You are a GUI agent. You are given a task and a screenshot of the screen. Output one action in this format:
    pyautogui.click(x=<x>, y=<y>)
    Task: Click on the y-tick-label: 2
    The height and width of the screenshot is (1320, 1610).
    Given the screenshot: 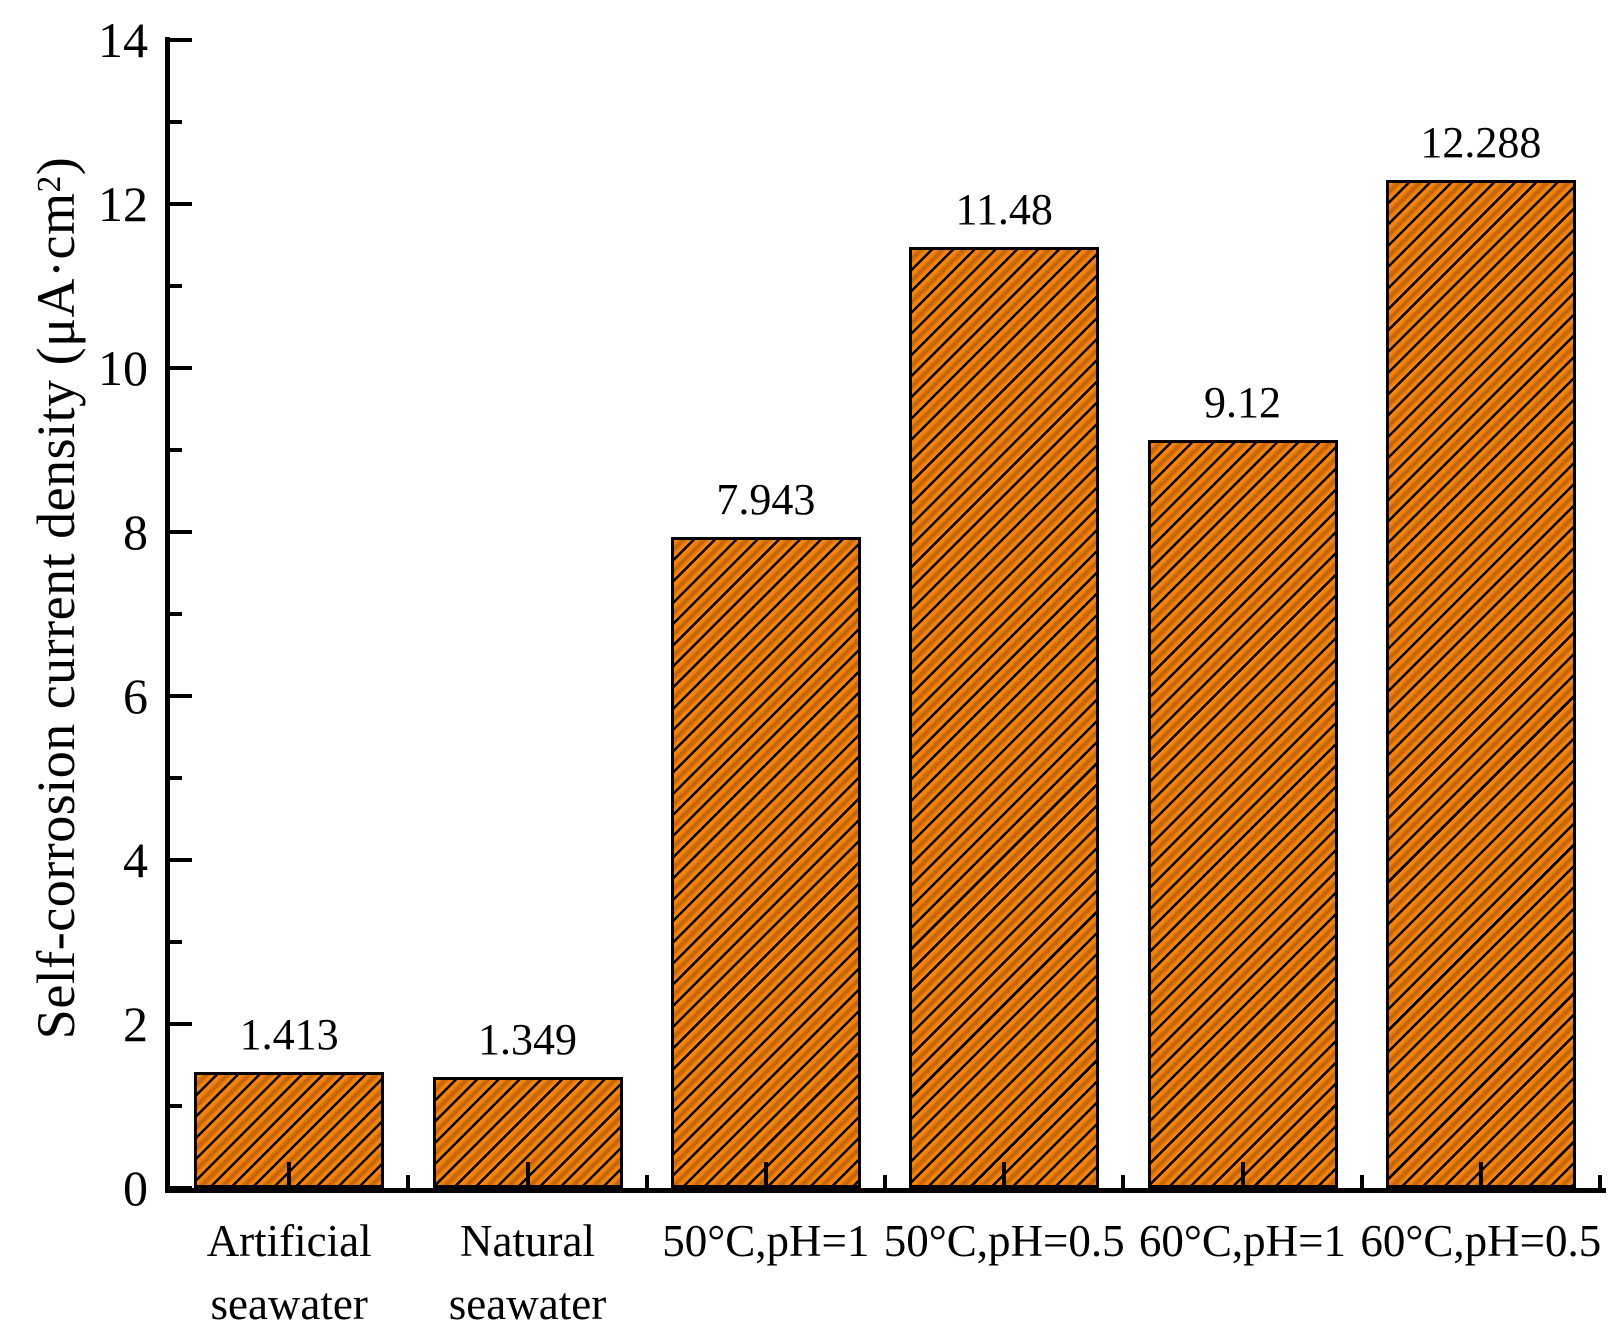 What is the action you would take?
    pyautogui.click(x=135, y=1024)
    